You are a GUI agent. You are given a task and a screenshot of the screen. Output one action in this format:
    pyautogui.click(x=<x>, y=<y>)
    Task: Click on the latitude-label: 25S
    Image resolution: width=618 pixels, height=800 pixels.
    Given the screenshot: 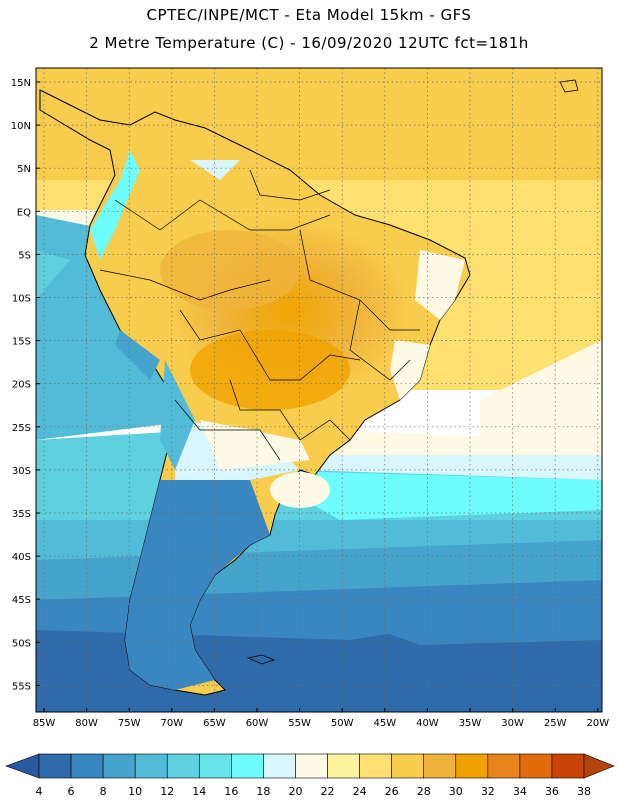 What is the action you would take?
    pyautogui.click(x=21, y=428)
    